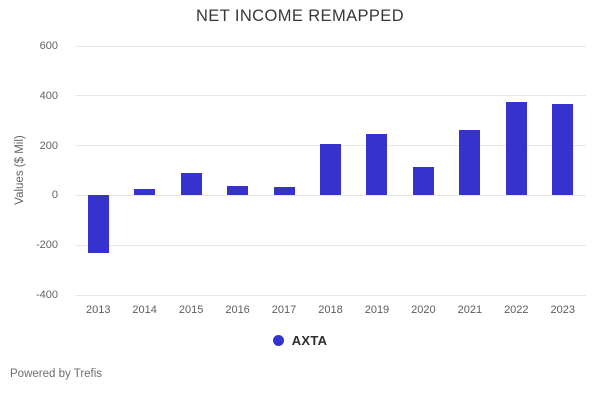 The image size is (600, 400). I want to click on y-tick-600: 600, so click(48, 46).